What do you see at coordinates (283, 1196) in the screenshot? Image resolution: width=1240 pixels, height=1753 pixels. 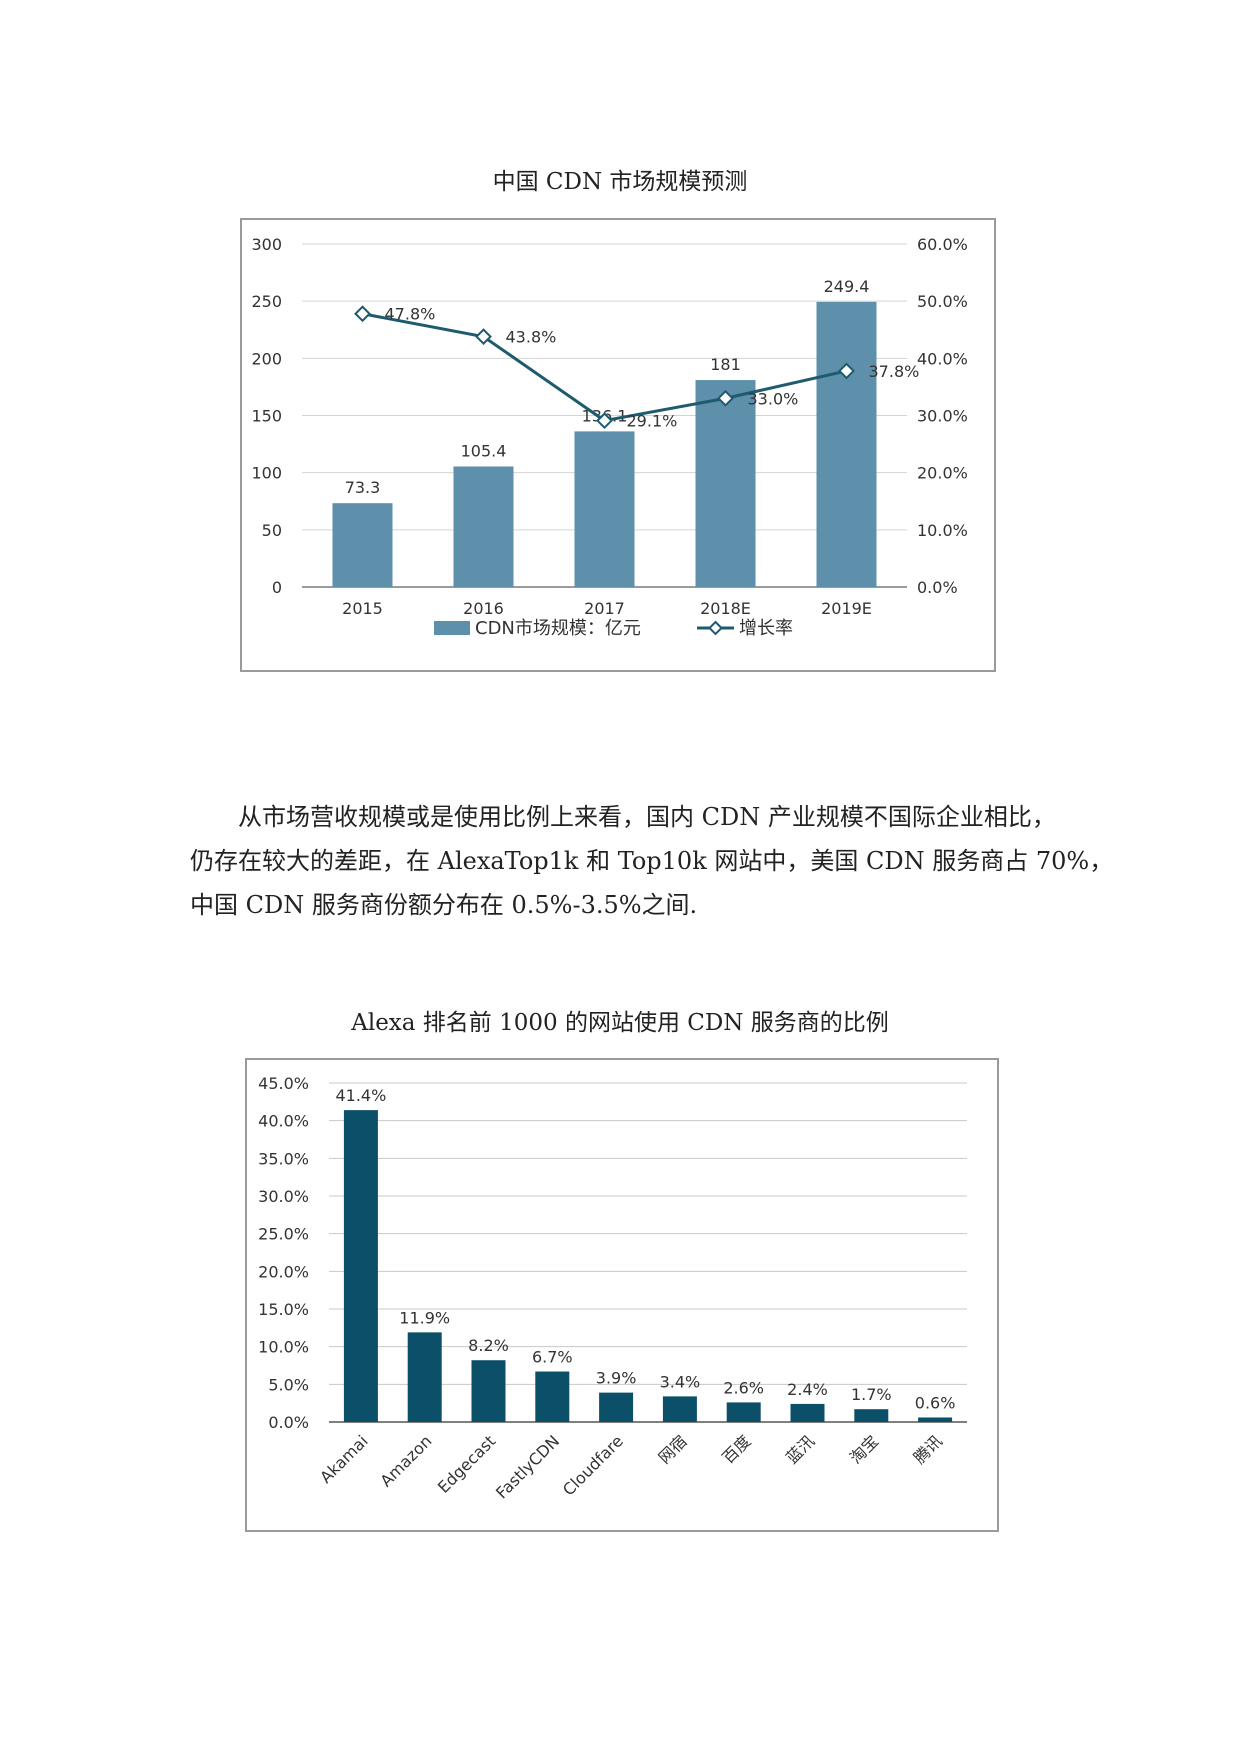 I see `y-tick-label: 30.0%` at bounding box center [283, 1196].